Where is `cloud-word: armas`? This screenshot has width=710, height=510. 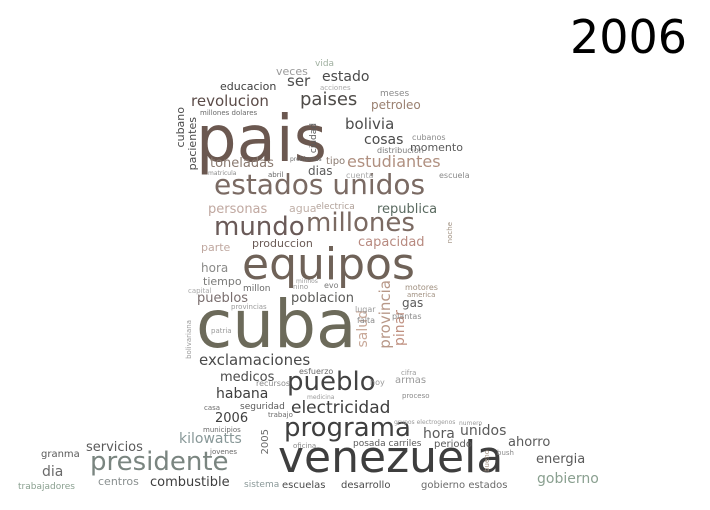 cloud-word: armas is located at coordinates (411, 380).